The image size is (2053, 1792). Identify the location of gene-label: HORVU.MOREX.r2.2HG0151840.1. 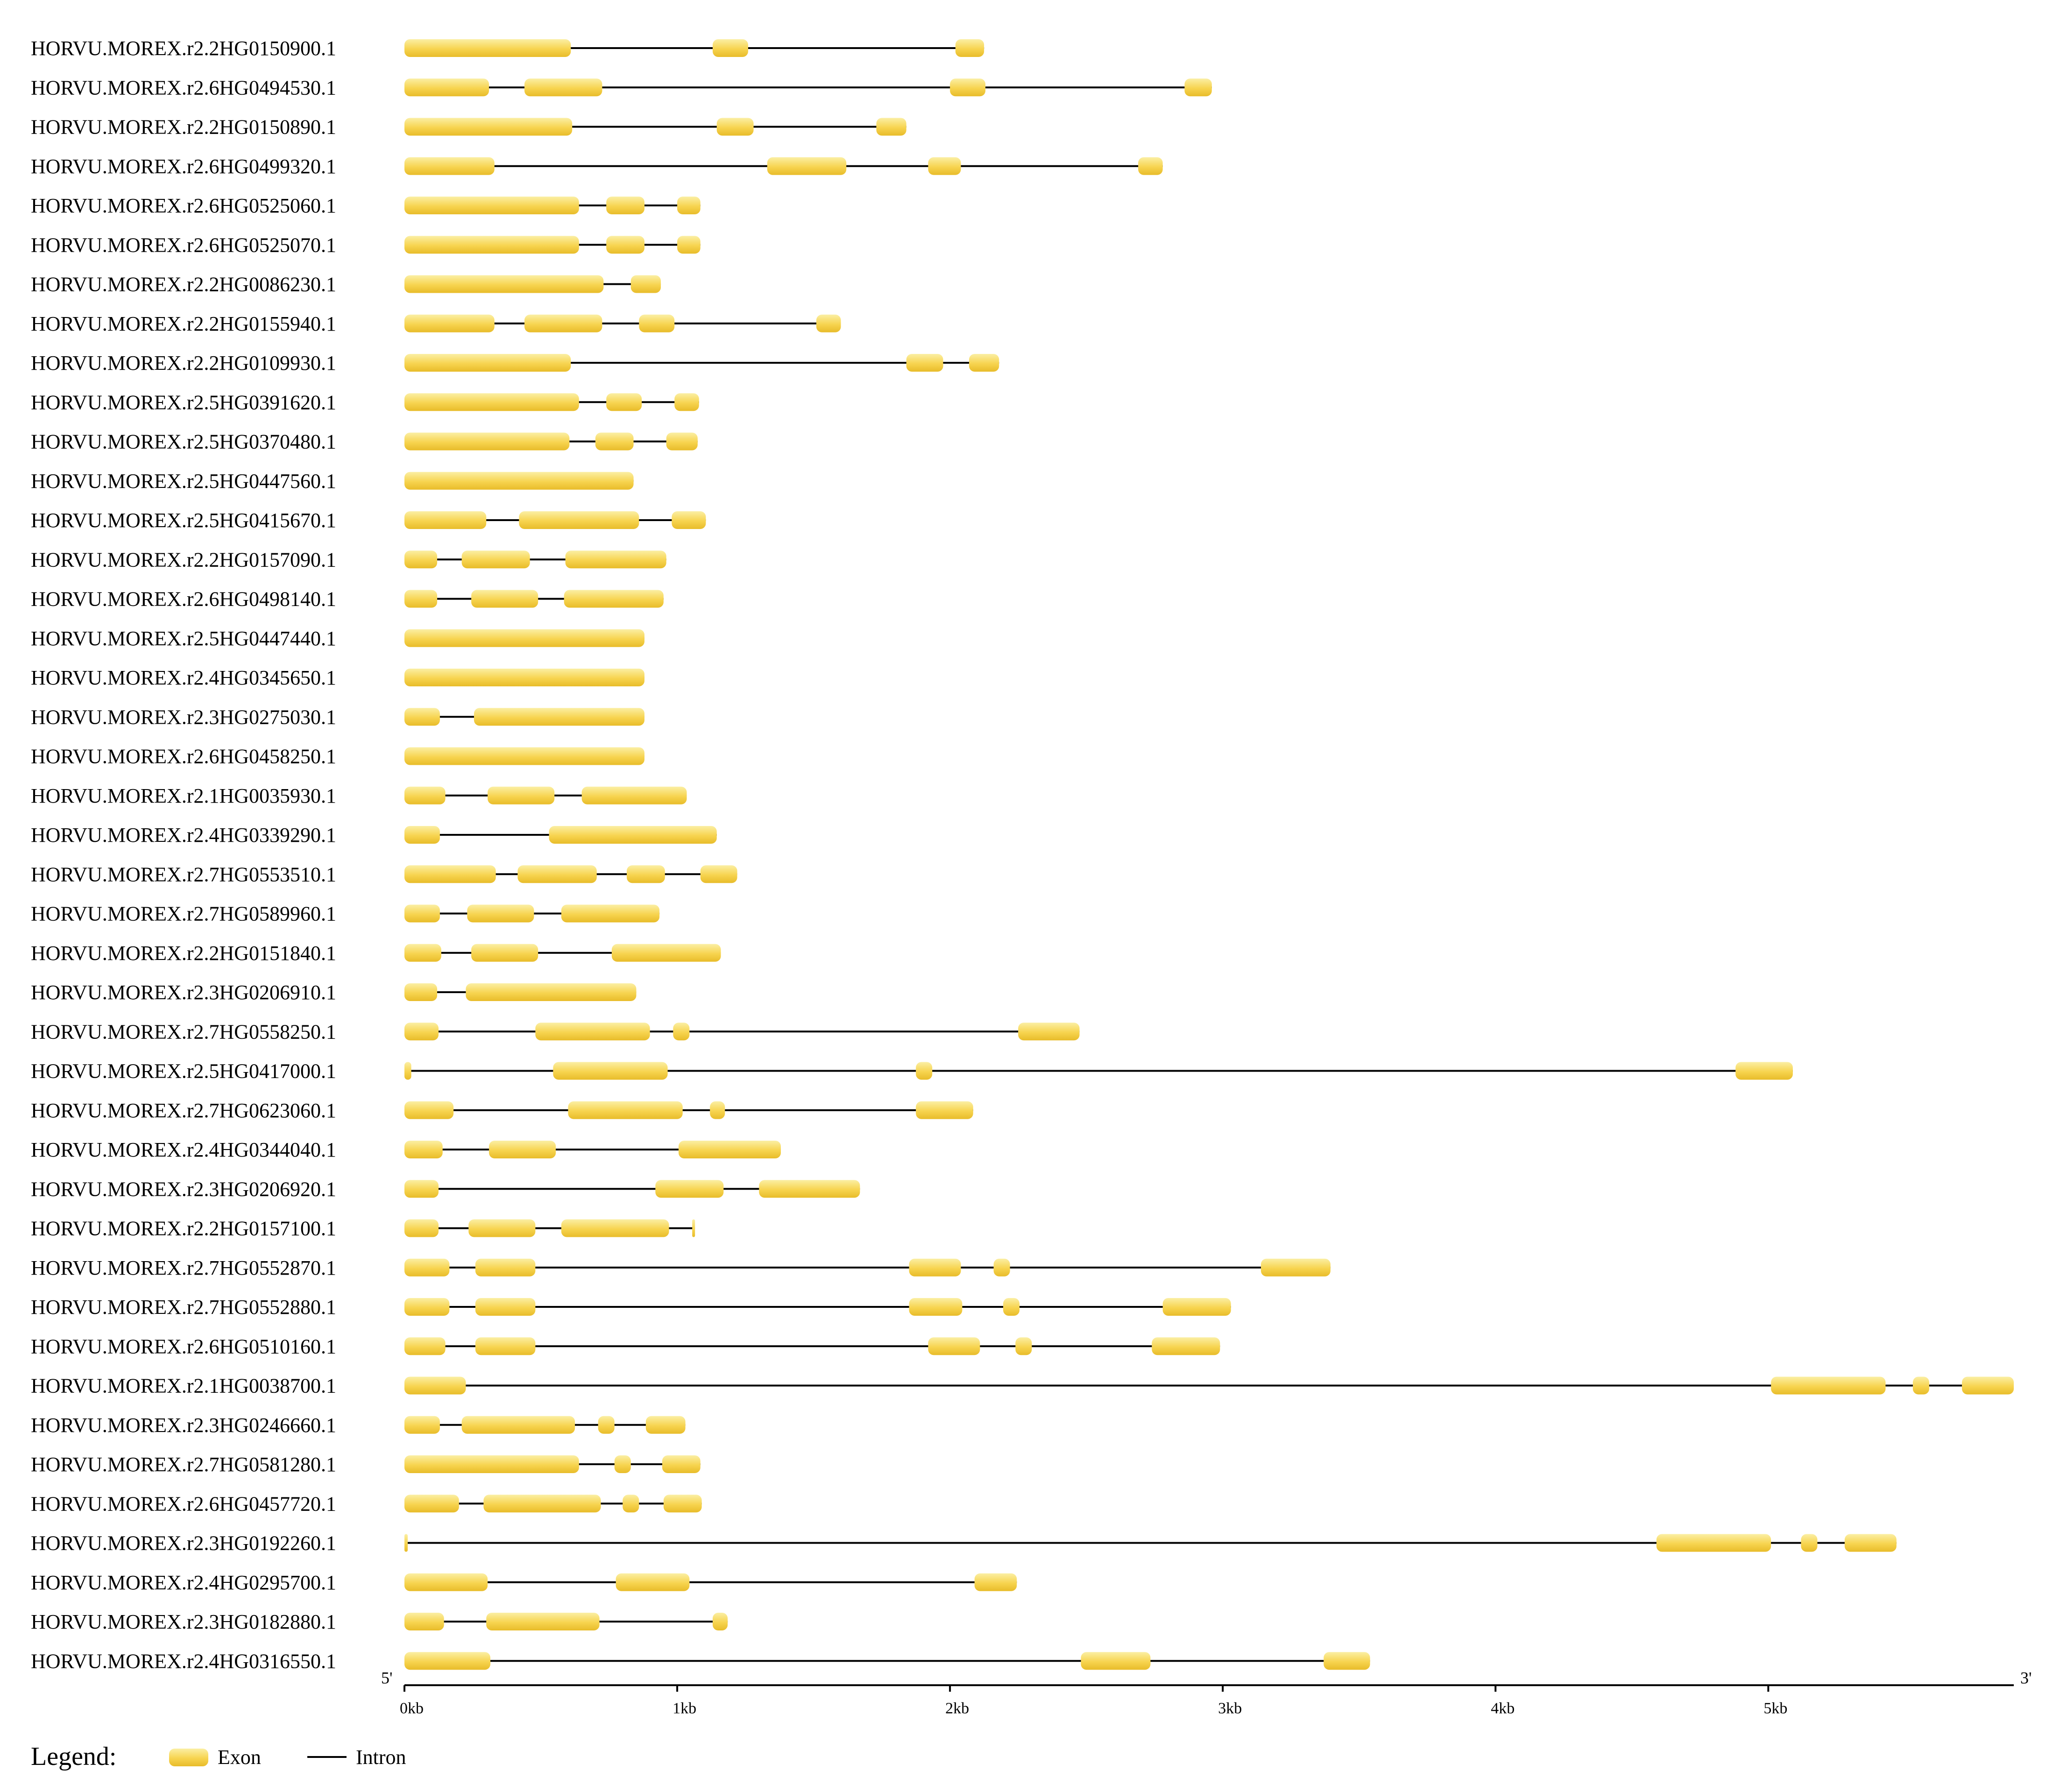
(183, 954).